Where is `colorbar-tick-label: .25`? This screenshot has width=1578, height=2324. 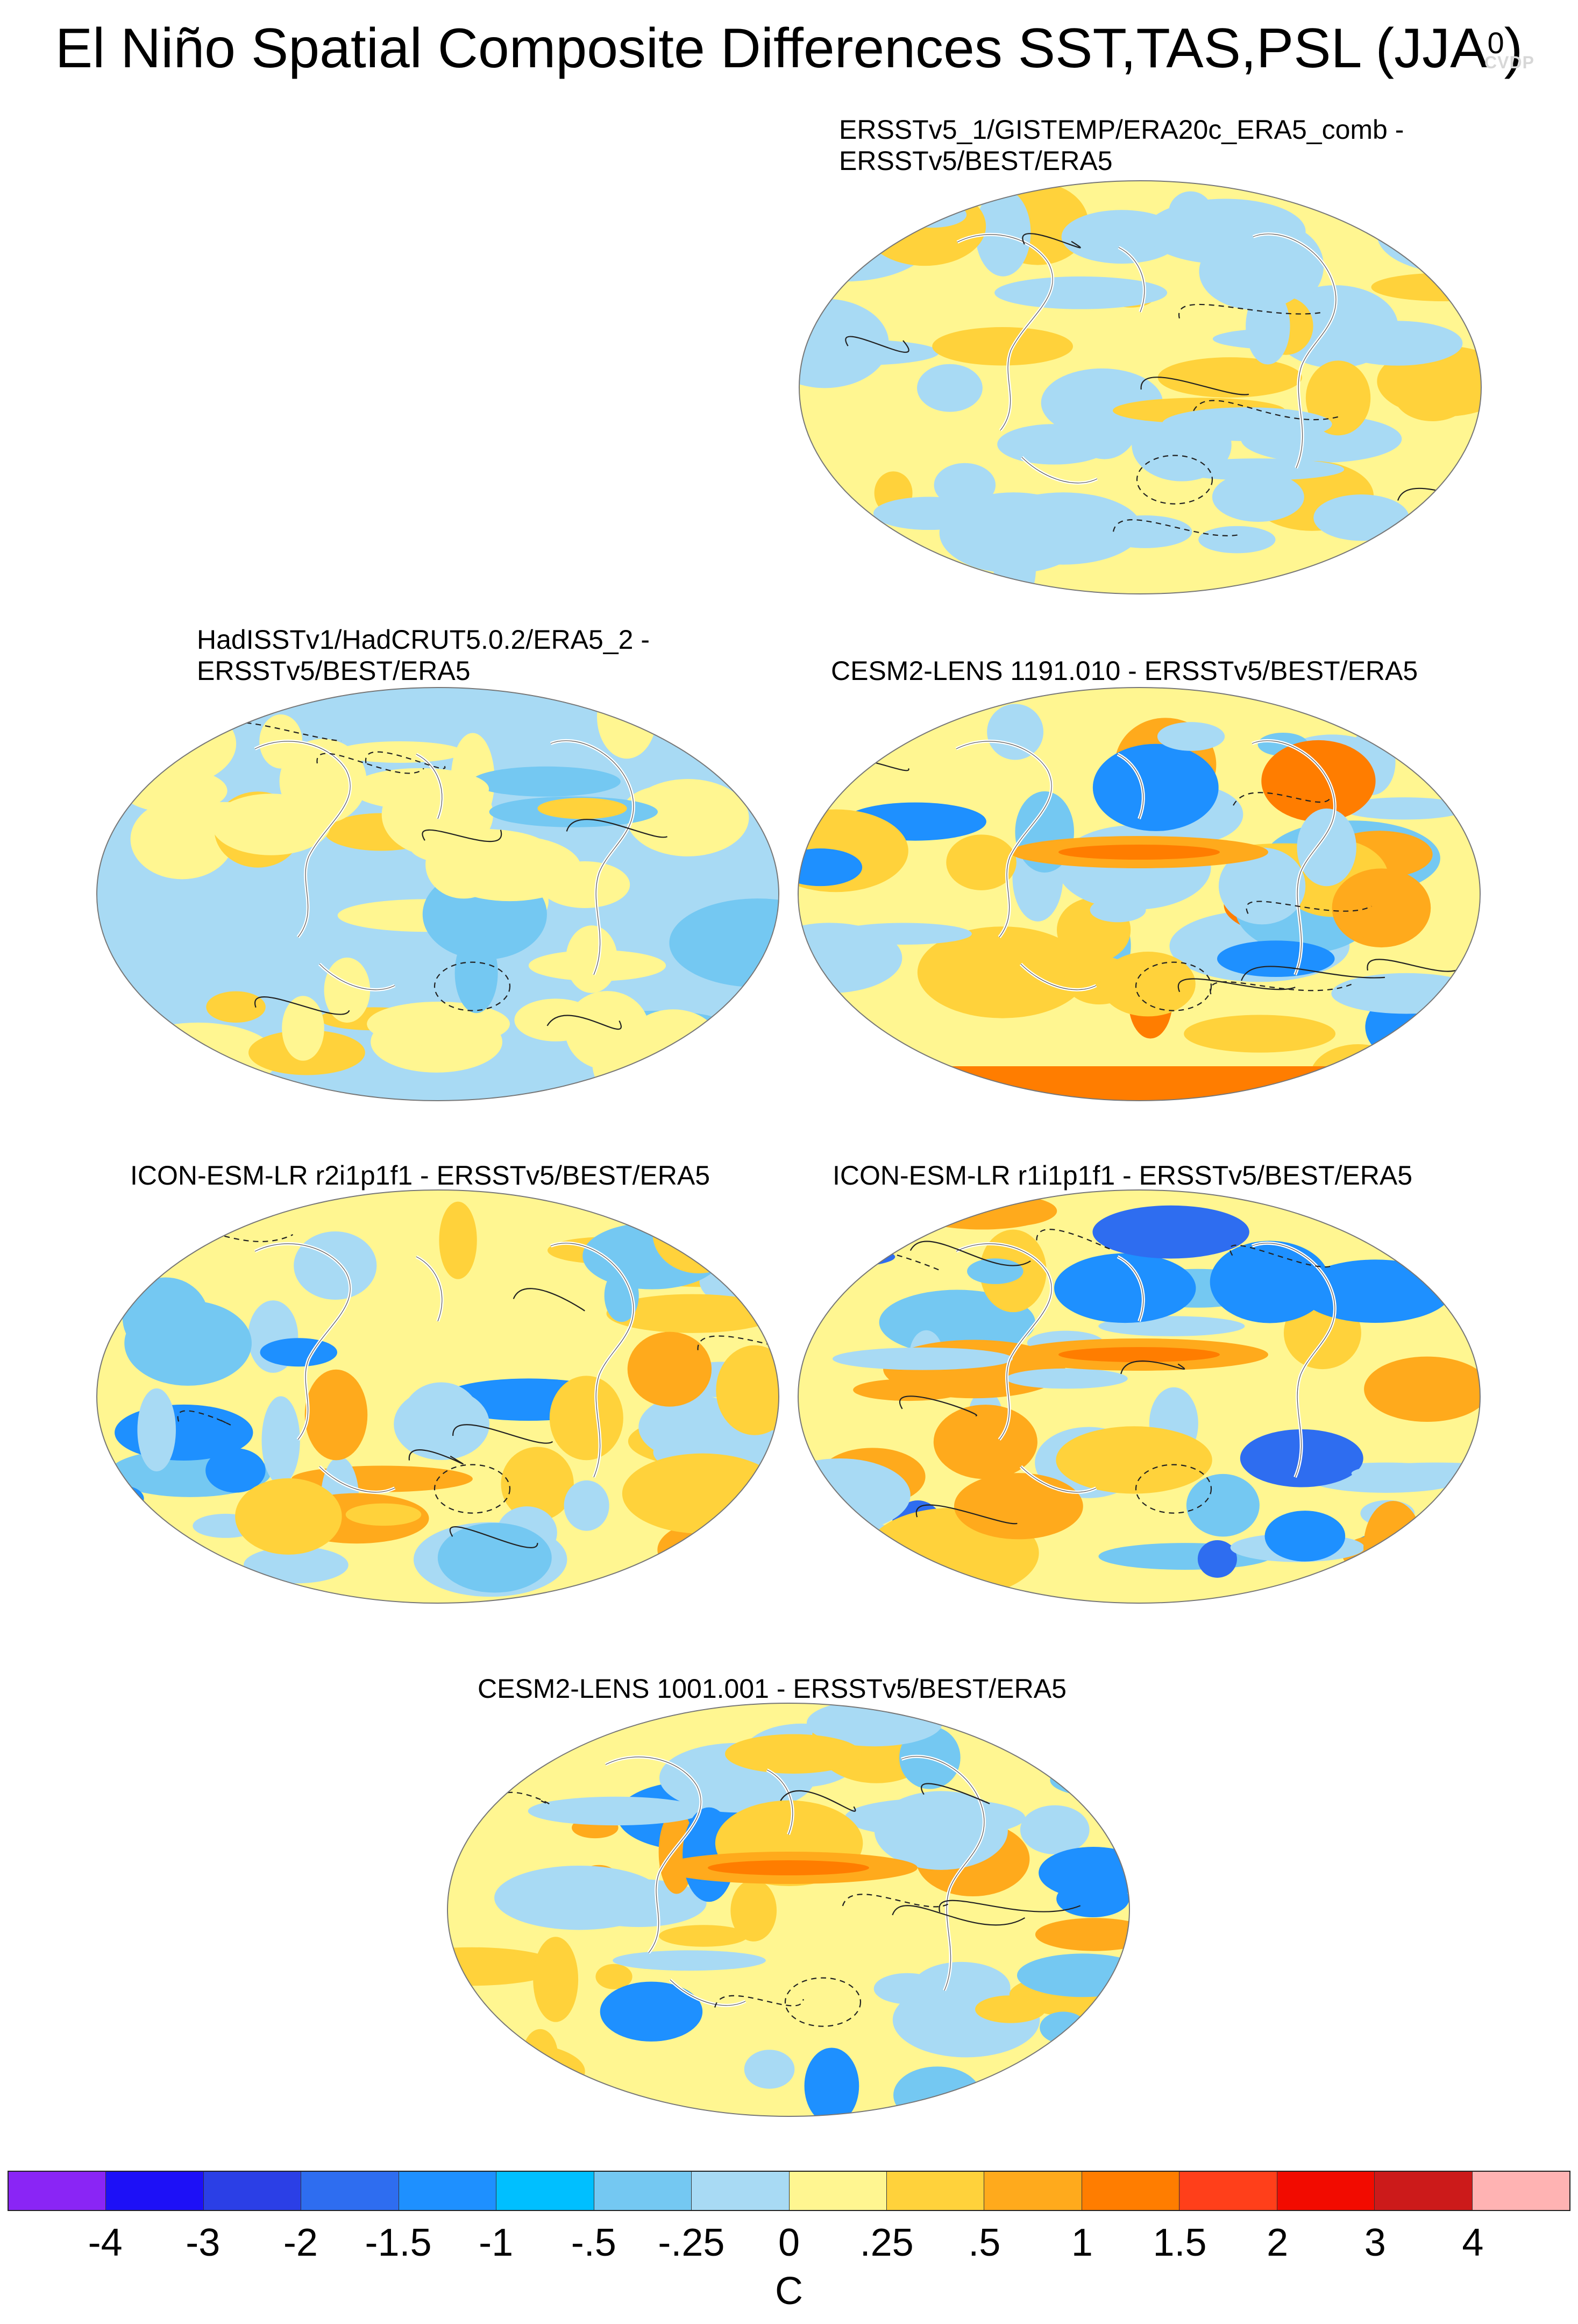
colorbar-tick-label: .25 is located at coordinates (886, 2242).